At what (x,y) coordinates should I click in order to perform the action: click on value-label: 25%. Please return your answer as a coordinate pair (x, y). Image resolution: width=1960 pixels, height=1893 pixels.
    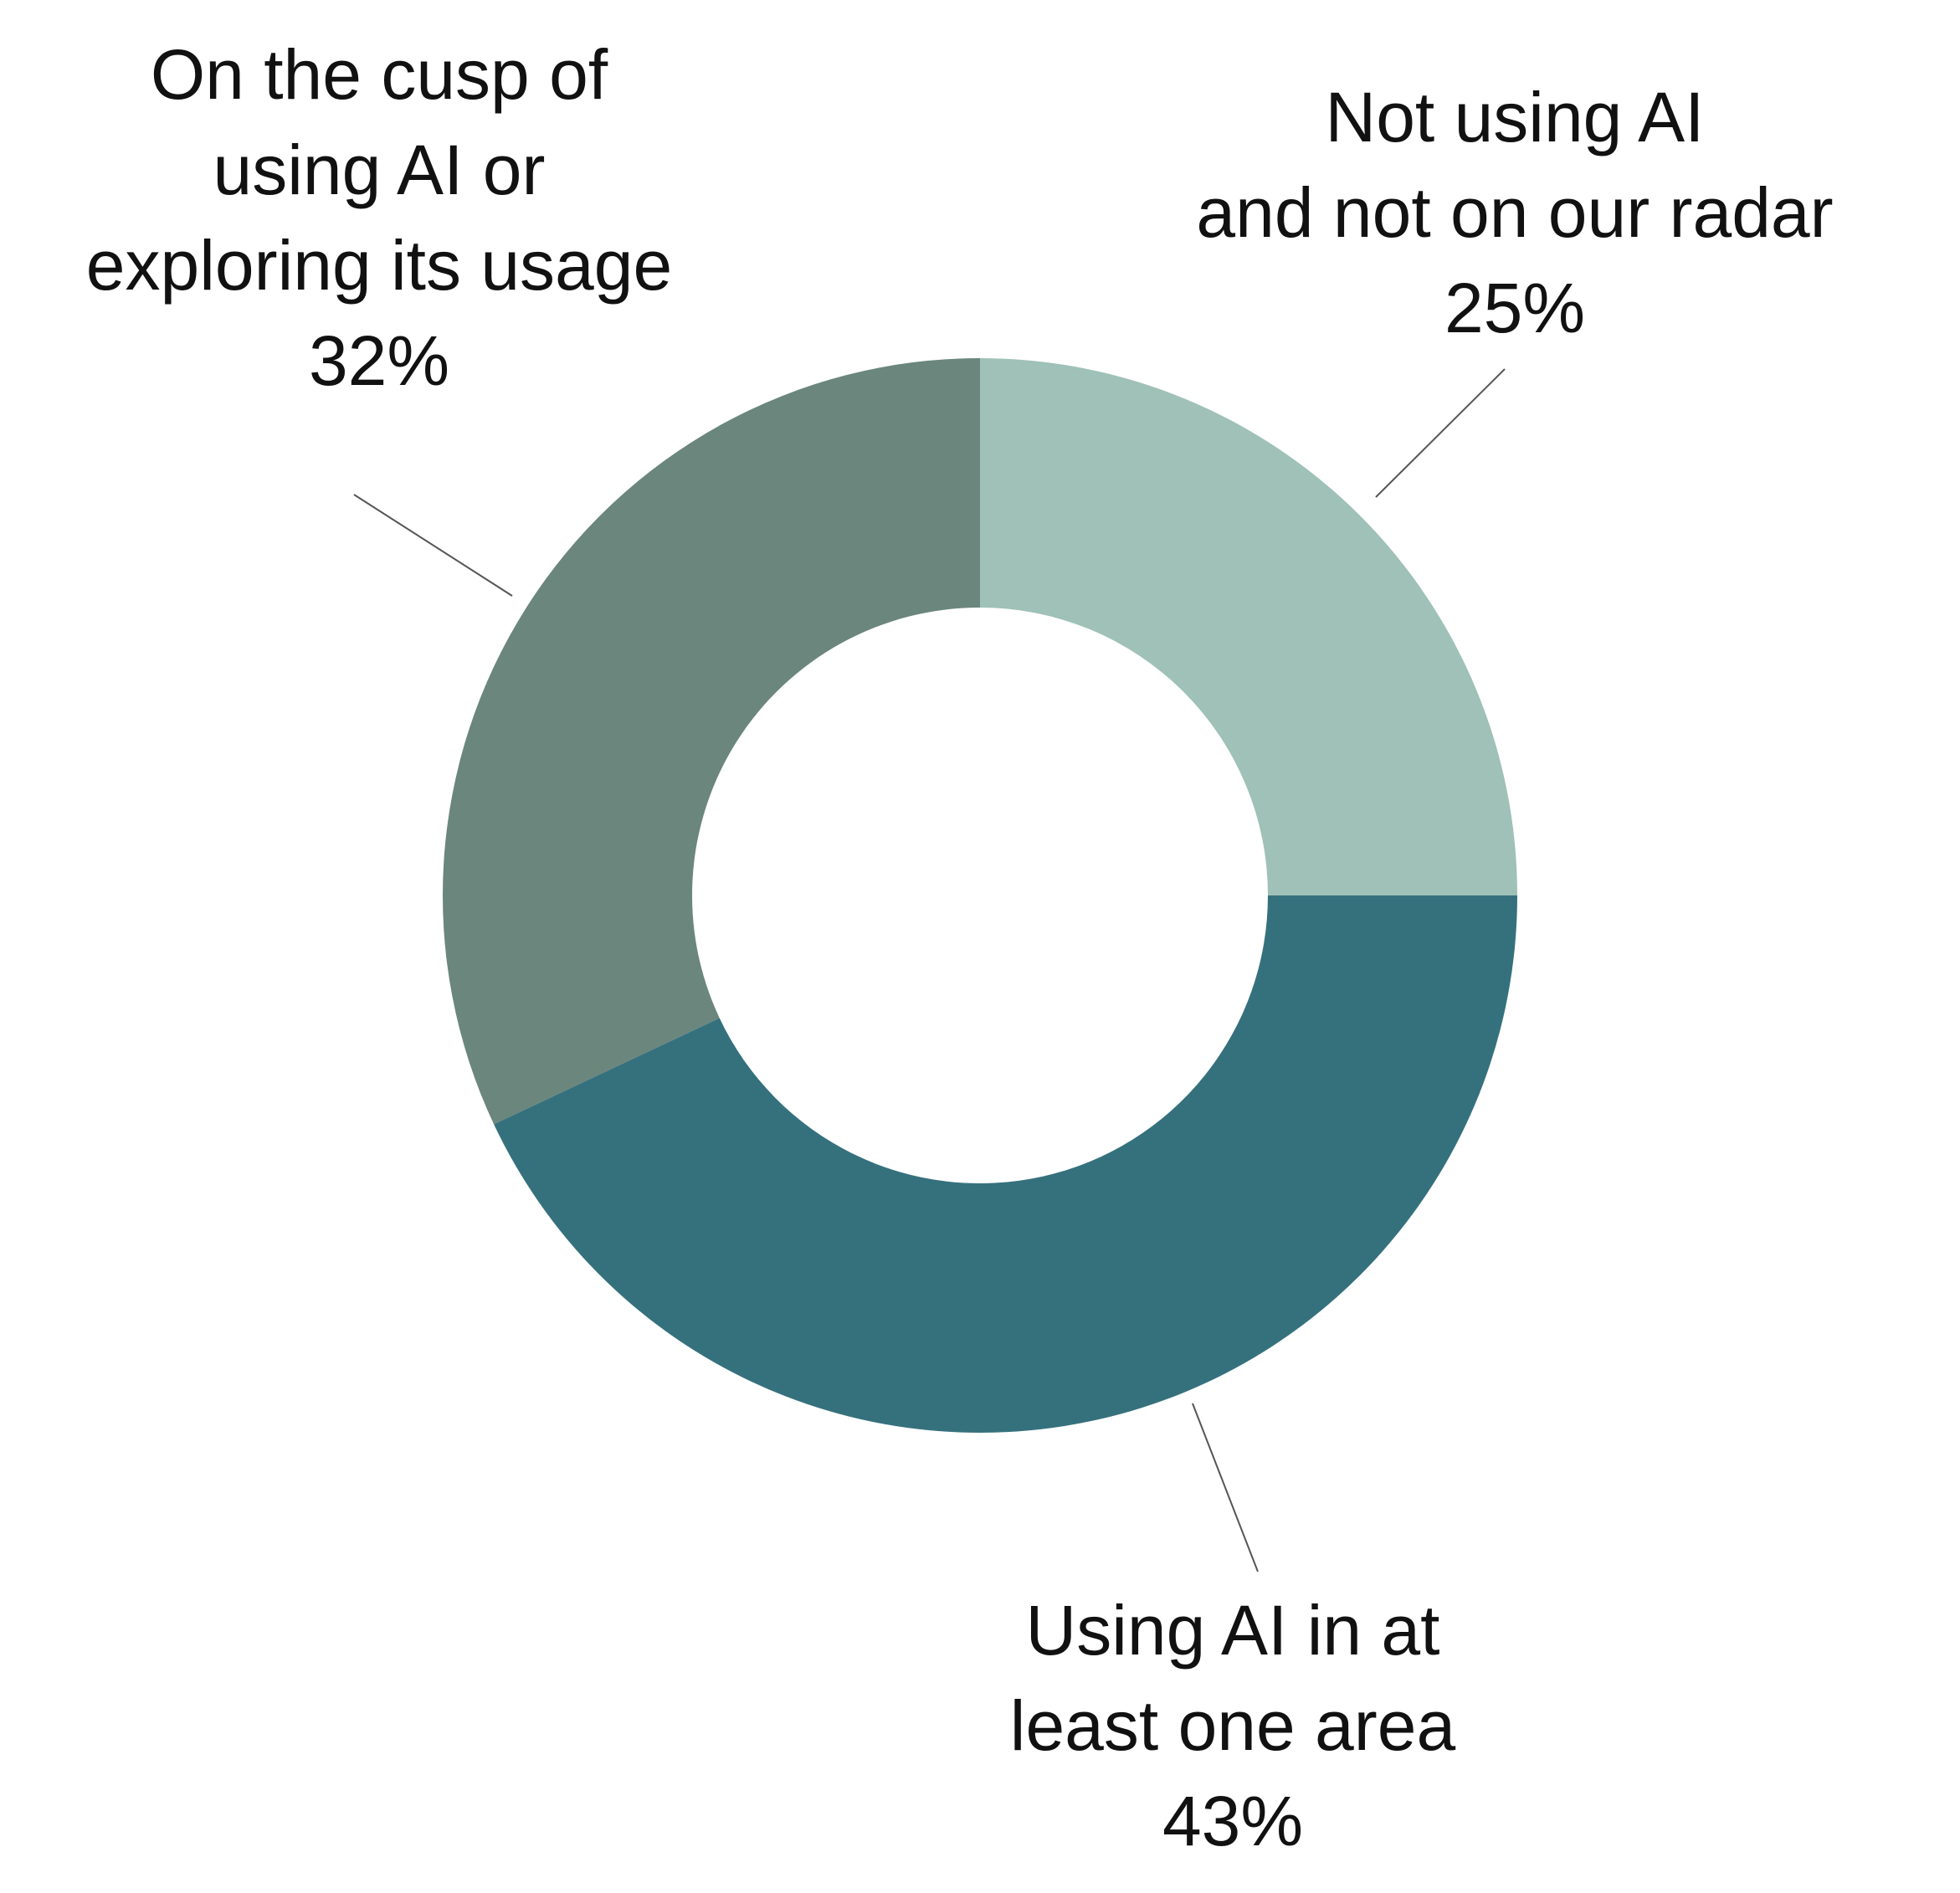
    Looking at the image, I should click on (1514, 308).